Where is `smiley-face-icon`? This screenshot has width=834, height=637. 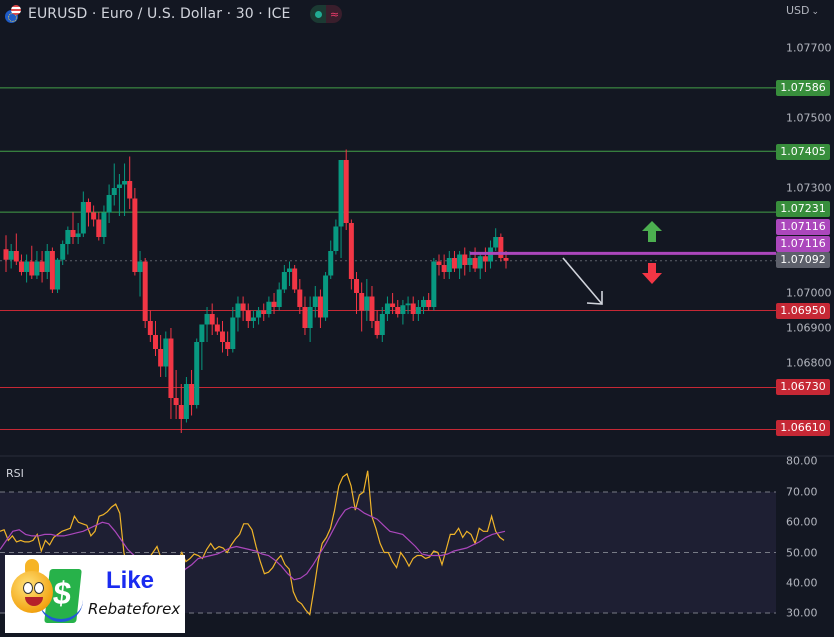
smiley-face-icon is located at coordinates (32, 592).